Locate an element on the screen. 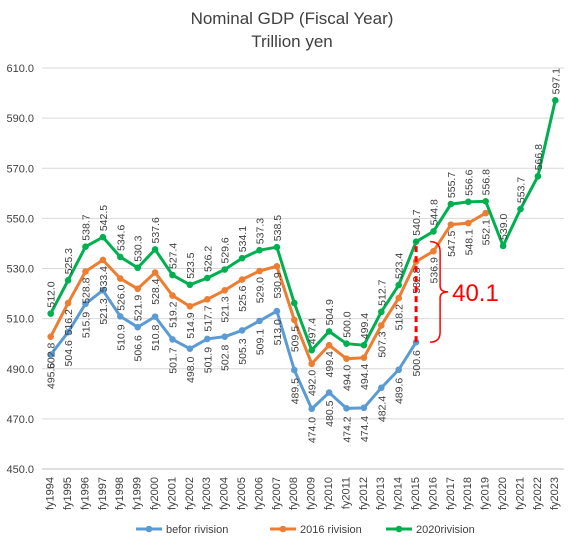 This screenshot has width=576, height=547. x-tick-label: fy2006 is located at coordinates (259, 493).